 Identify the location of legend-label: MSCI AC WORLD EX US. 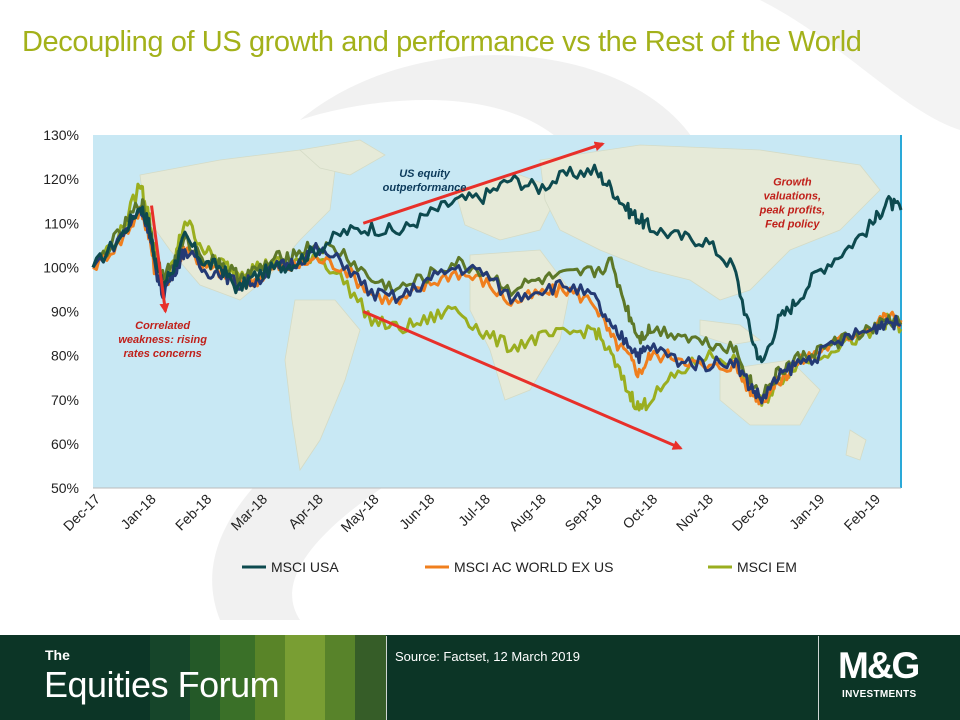
(533, 567).